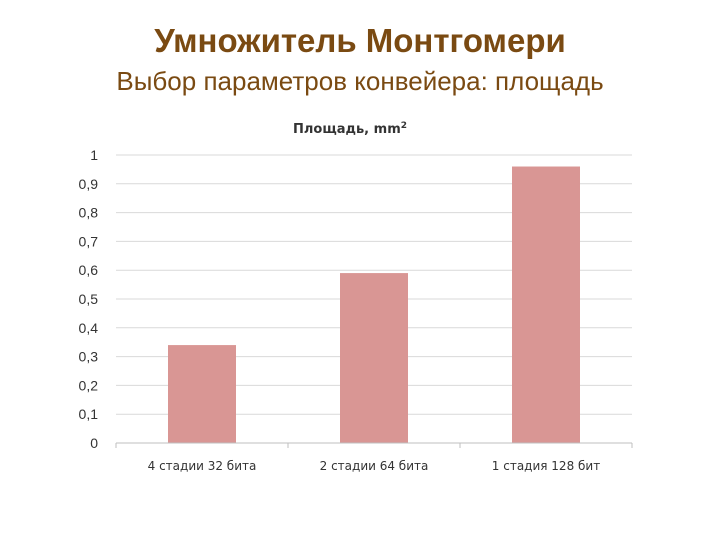 This screenshot has height=540, width=720. Describe the element at coordinates (360, 40) in the screenshot. I see `slide-title: Умножитель Монтгомери` at that location.